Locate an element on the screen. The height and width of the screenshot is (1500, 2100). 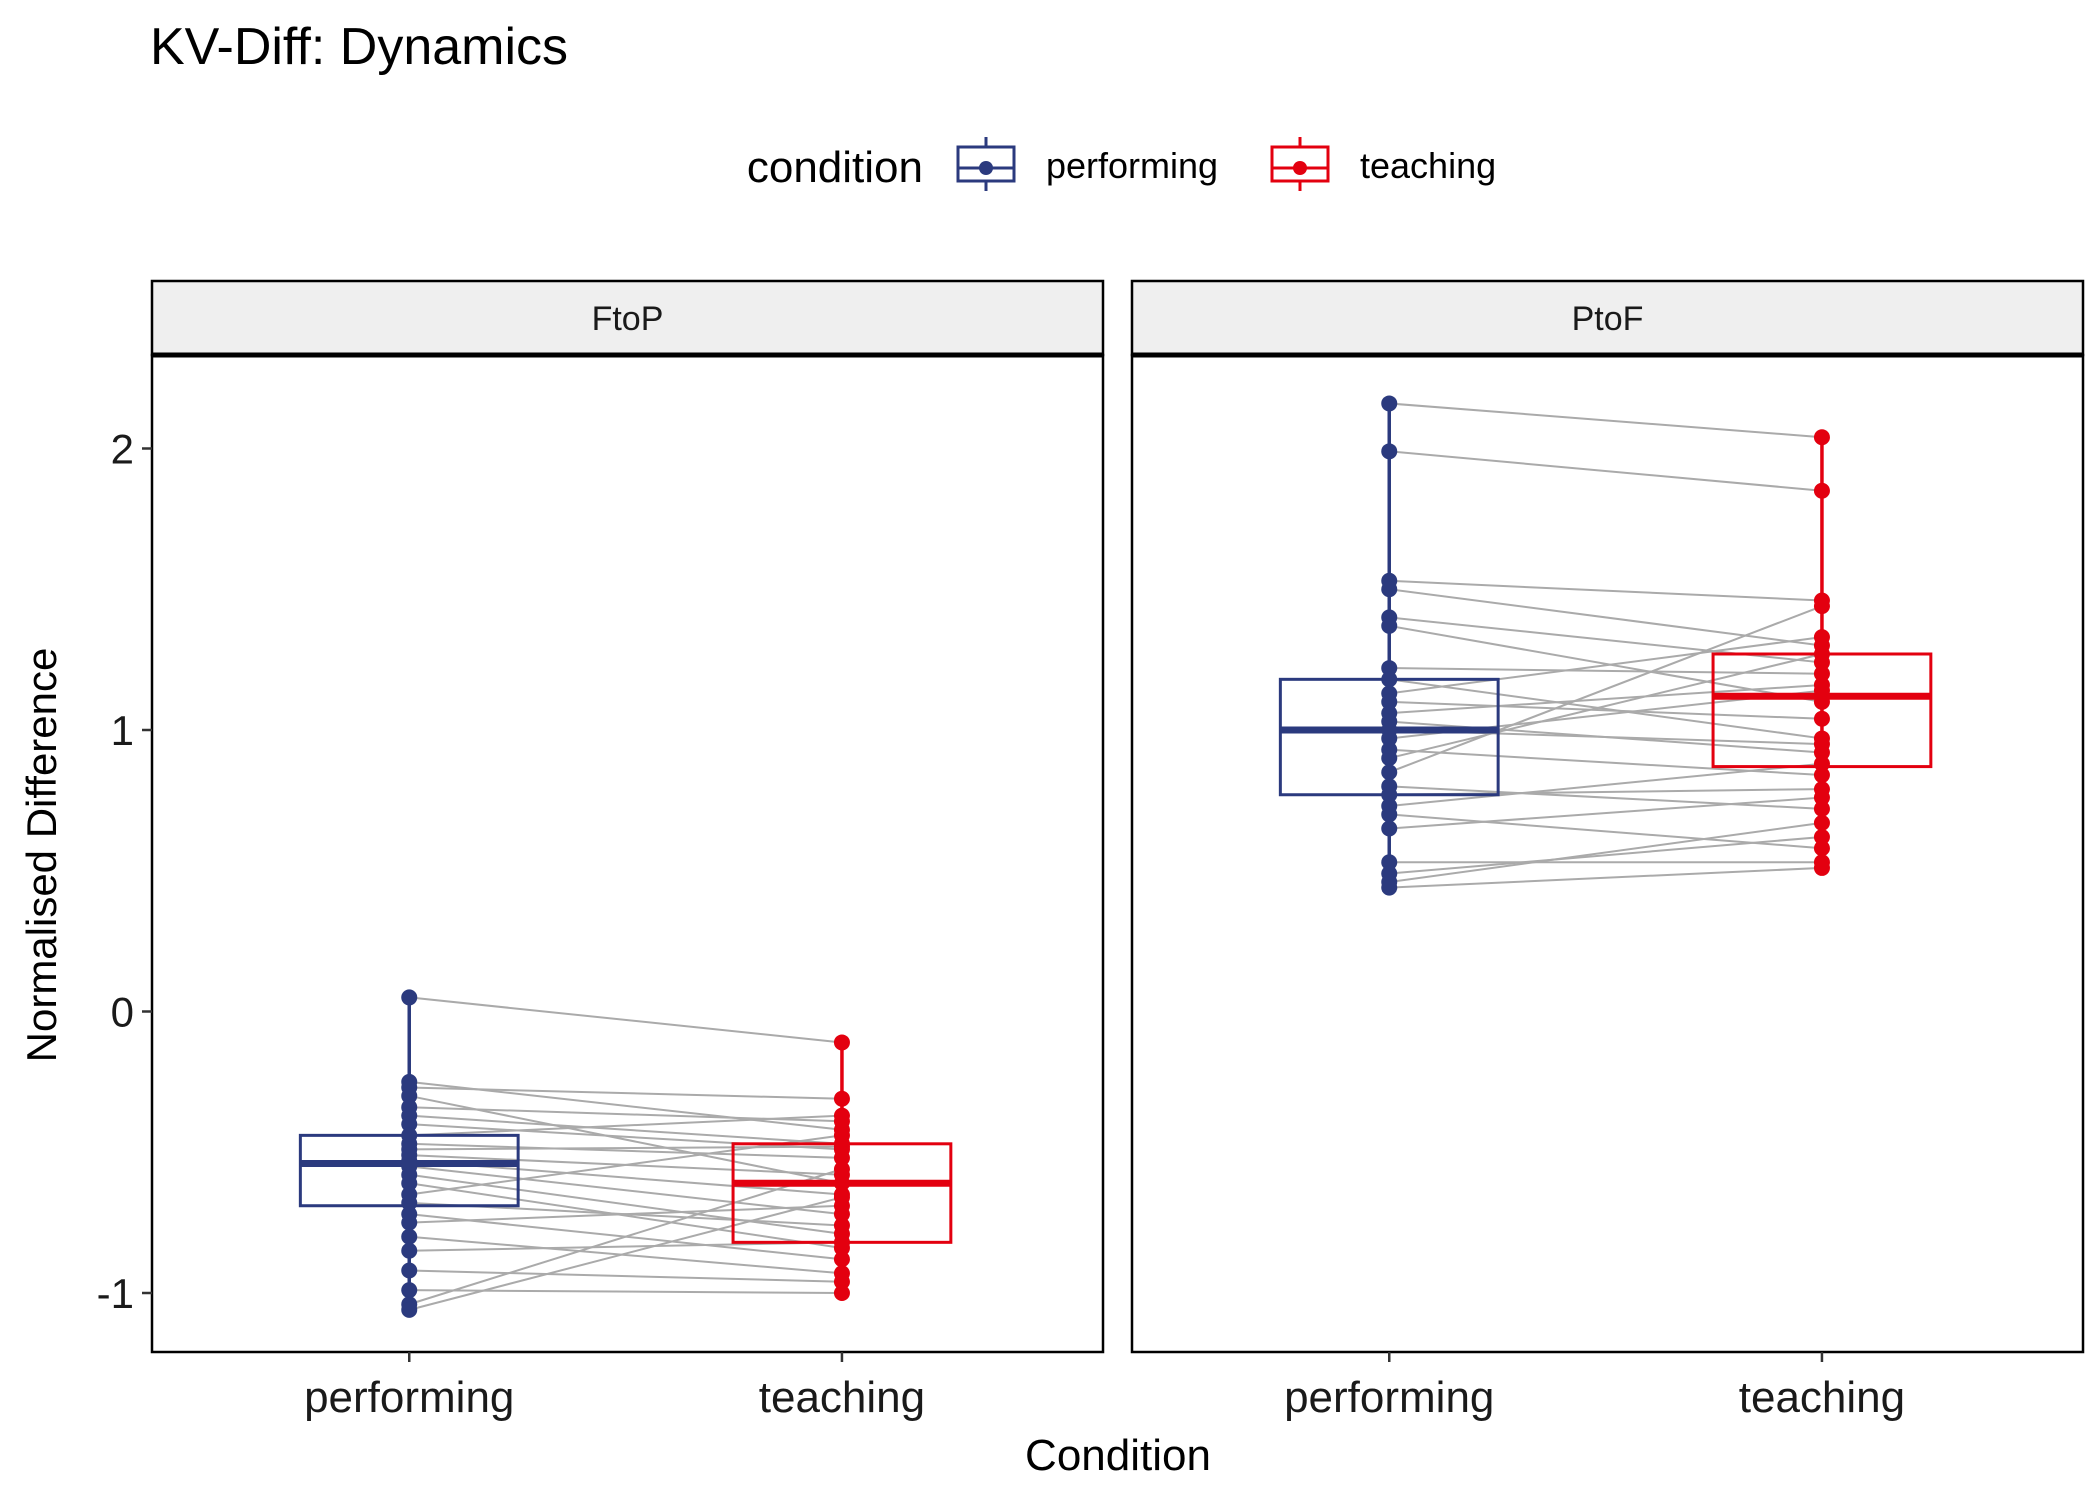
legend: condition performing teaching is located at coordinates (1121, 164).